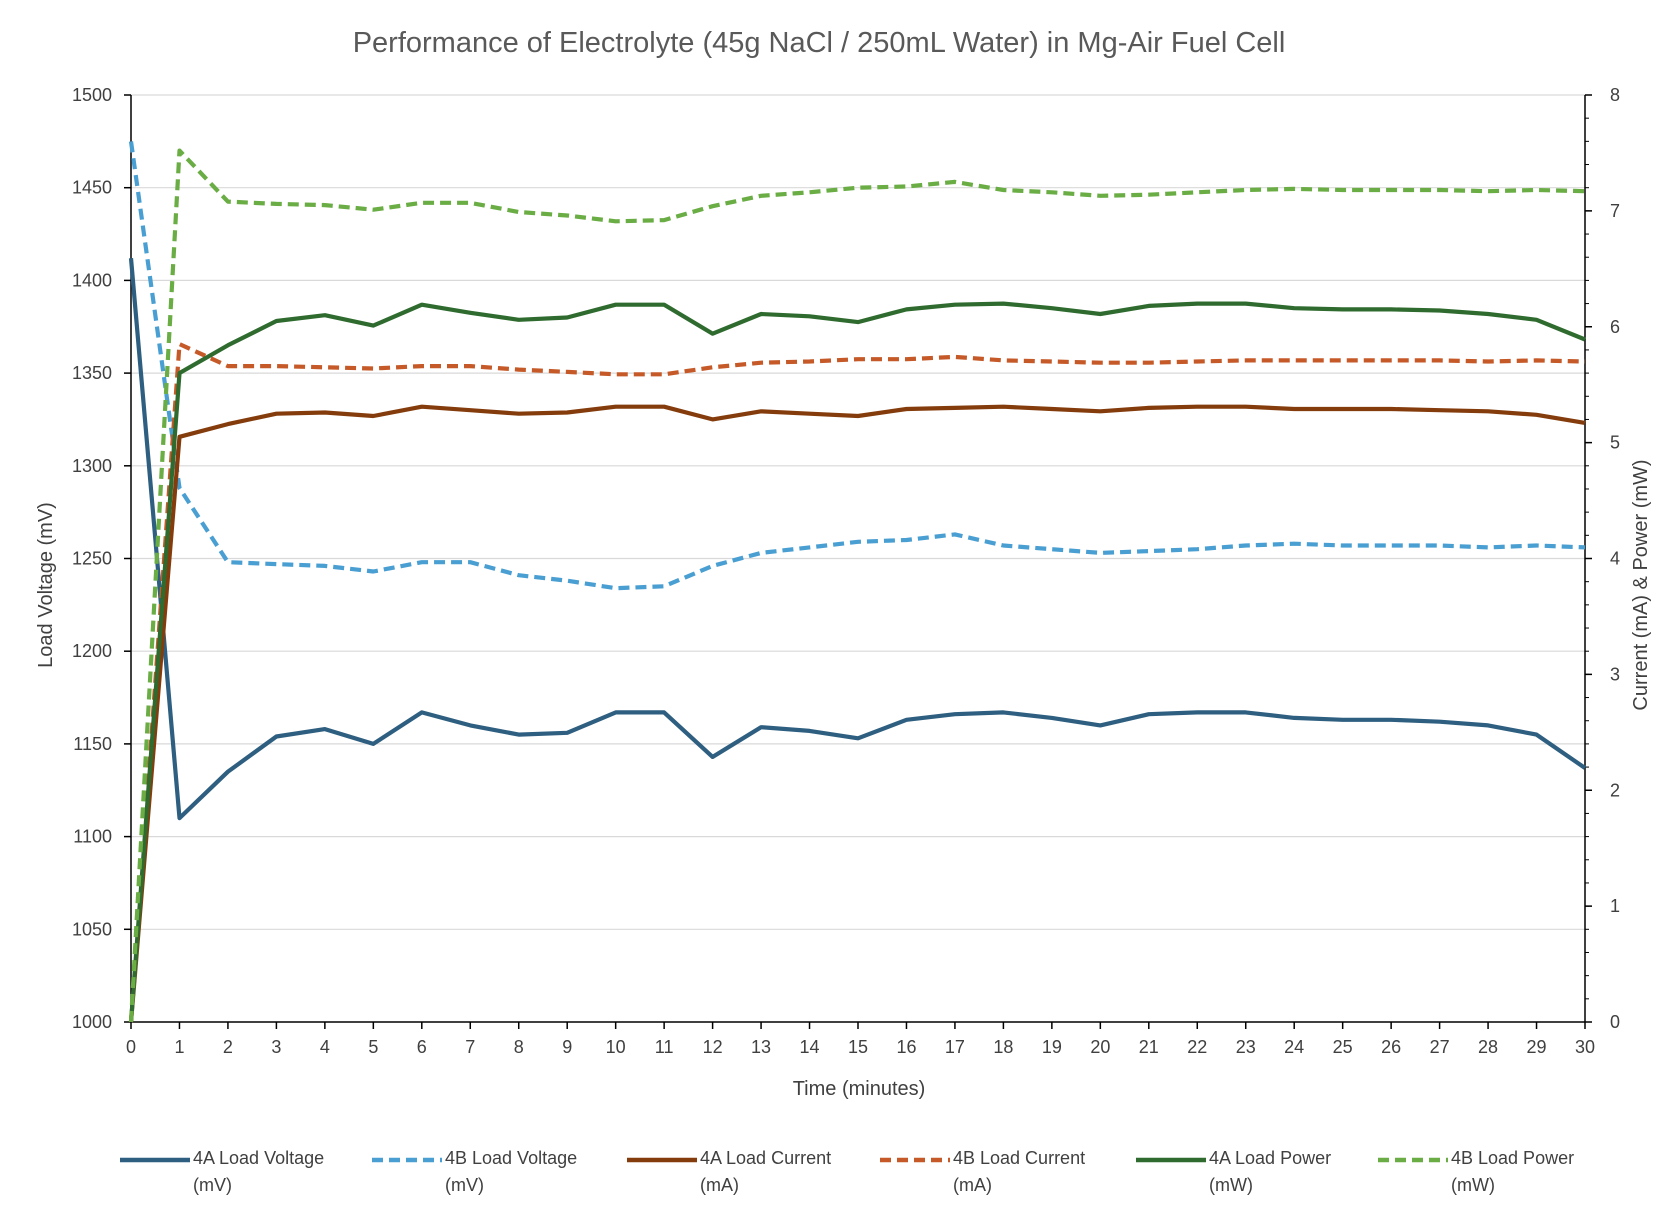 The image size is (1674, 1206). What do you see at coordinates (713, 1047) in the screenshot?
I see `x-tick-label: 12` at bounding box center [713, 1047].